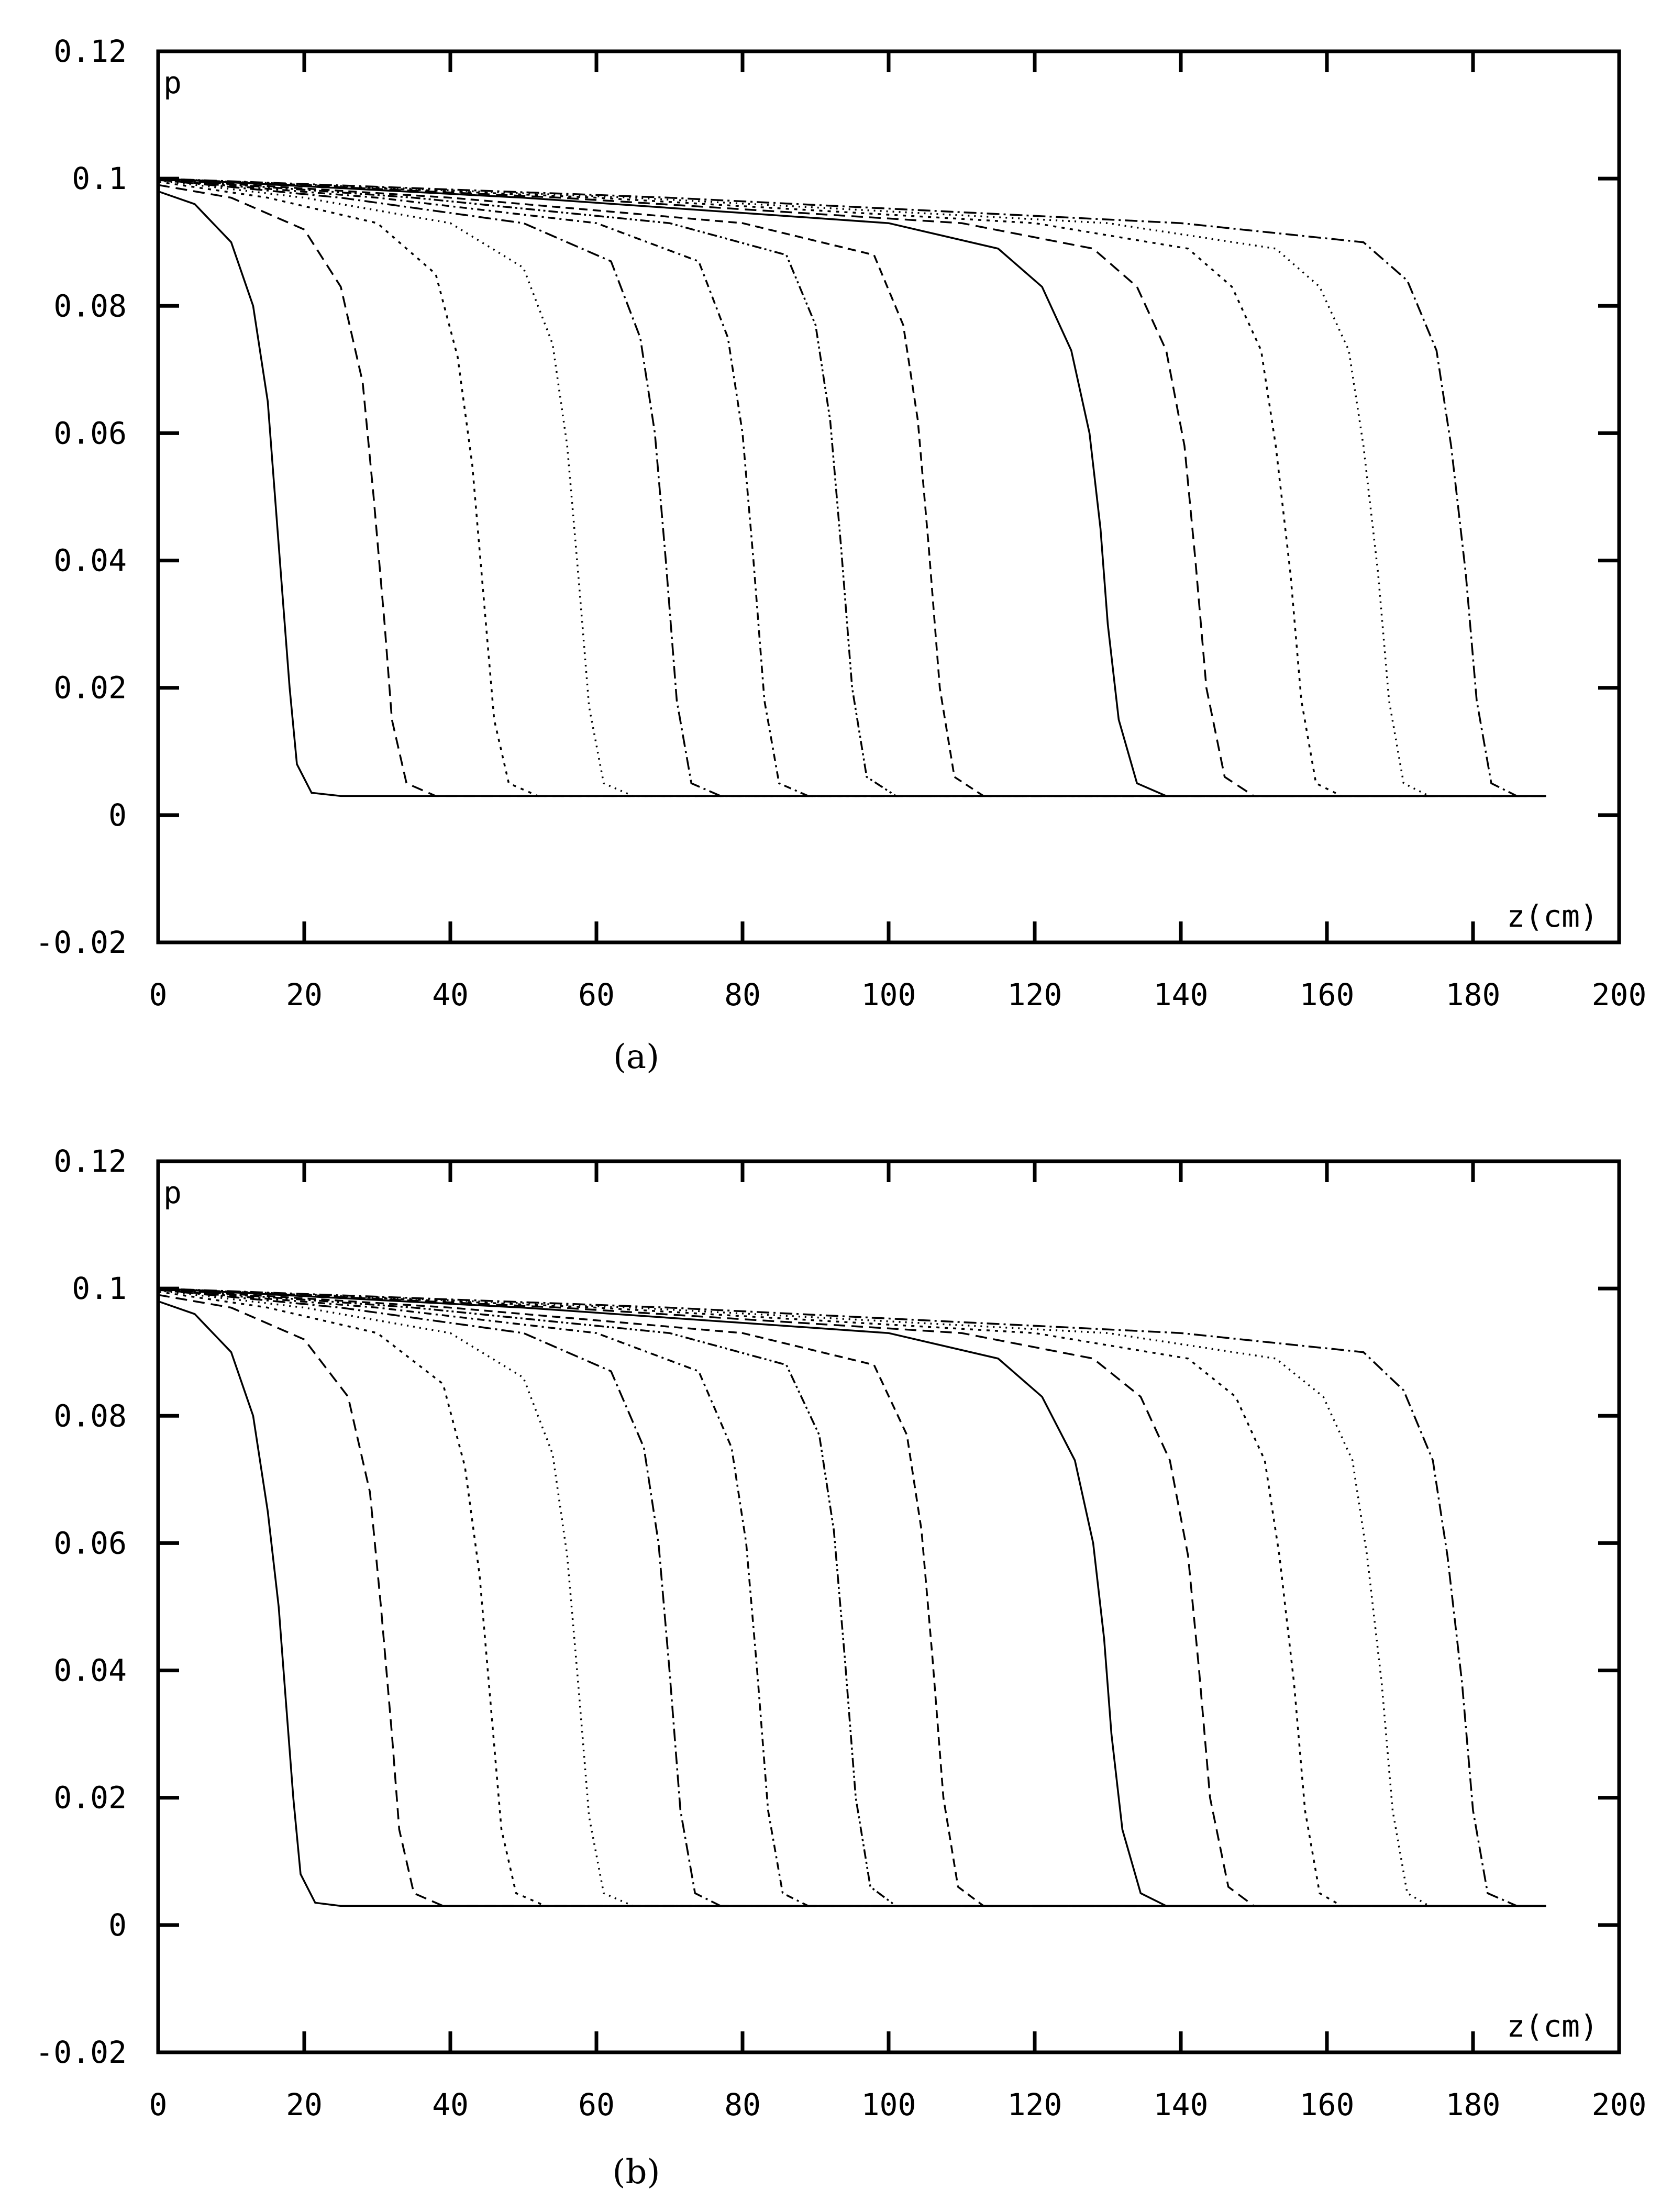 The image size is (1672, 2212). Describe the element at coordinates (636, 2172) in the screenshot. I see `panel-caption: (b)` at that location.